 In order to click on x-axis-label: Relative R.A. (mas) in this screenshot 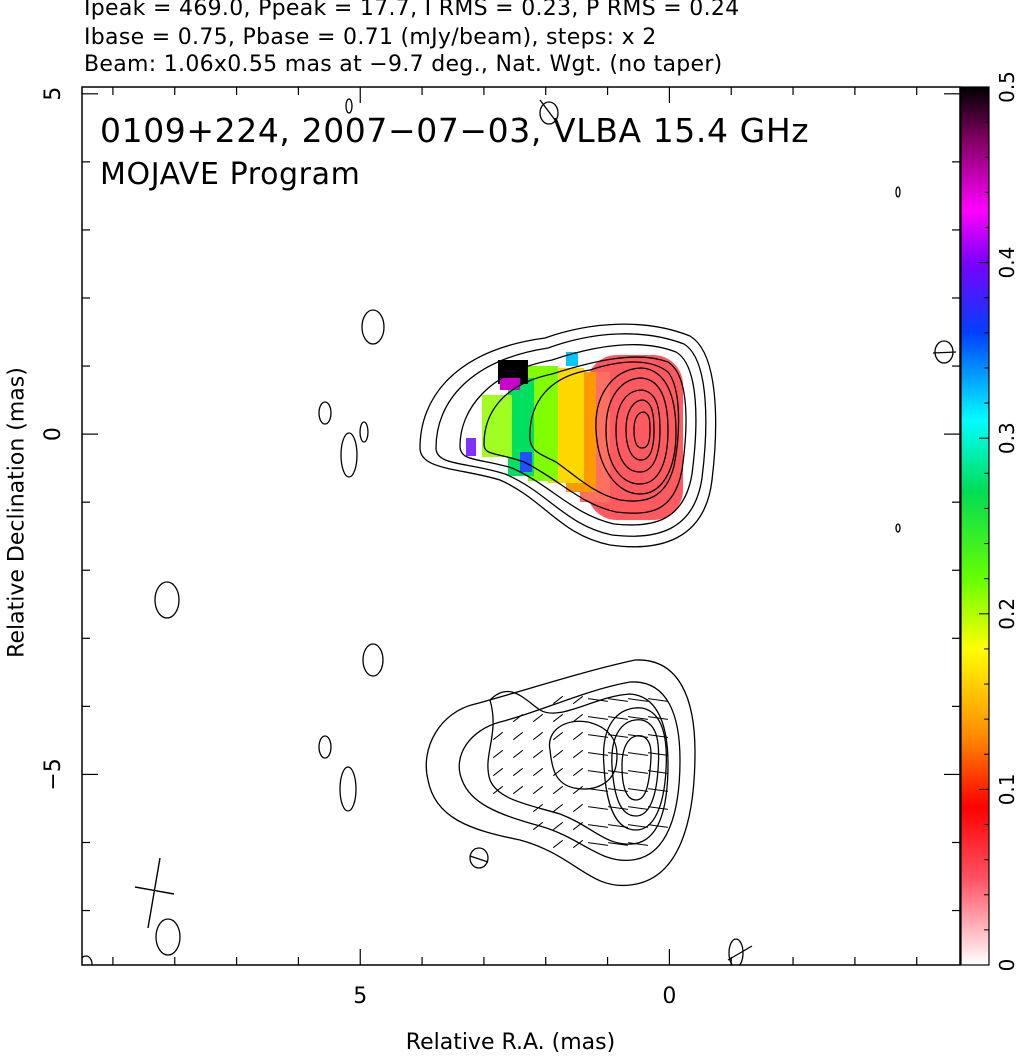, I will do `click(510, 1042)`.